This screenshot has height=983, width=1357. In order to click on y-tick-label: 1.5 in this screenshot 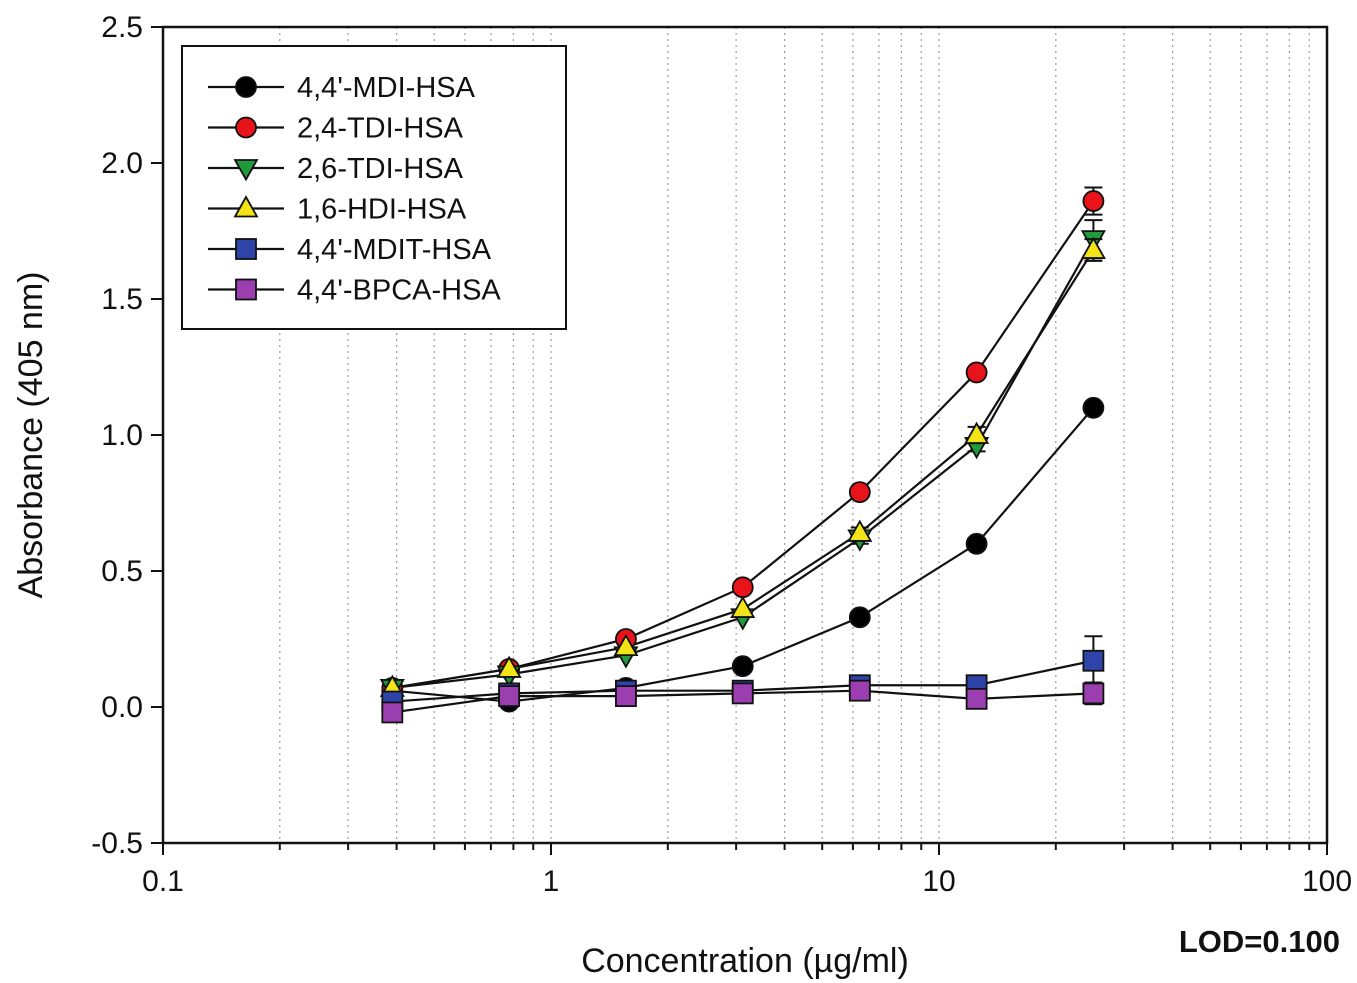, I will do `click(122, 299)`.